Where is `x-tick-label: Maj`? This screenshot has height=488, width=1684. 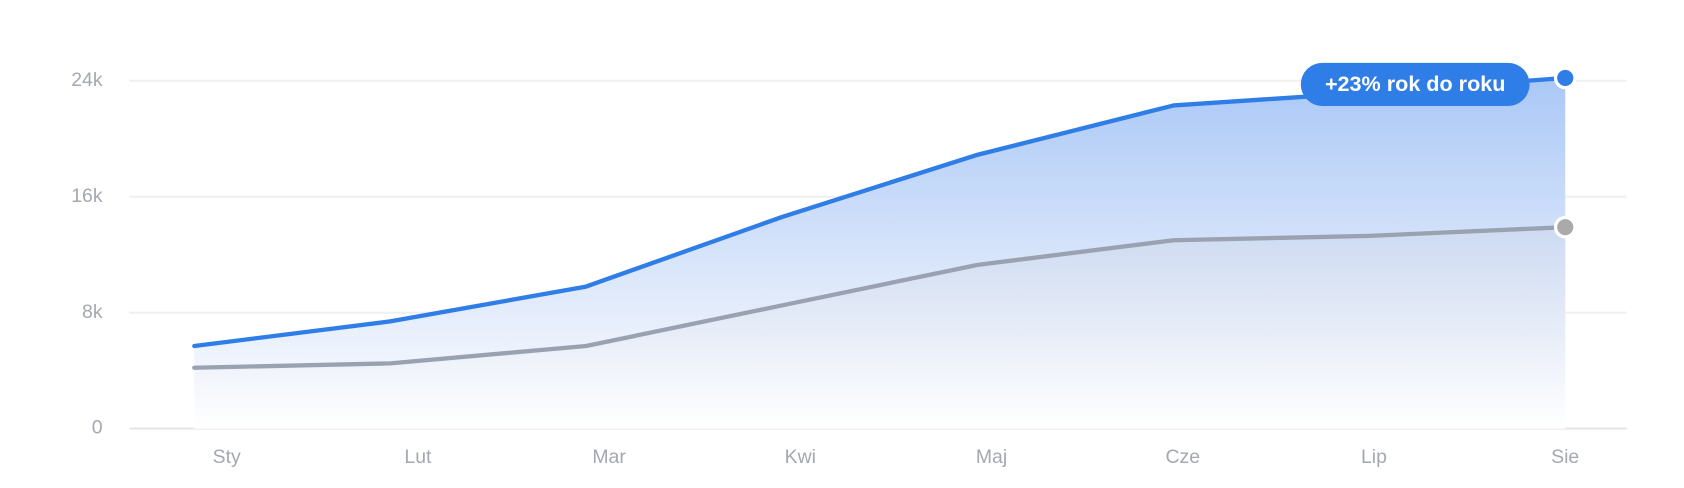 x-tick-label: Maj is located at coordinates (991, 457).